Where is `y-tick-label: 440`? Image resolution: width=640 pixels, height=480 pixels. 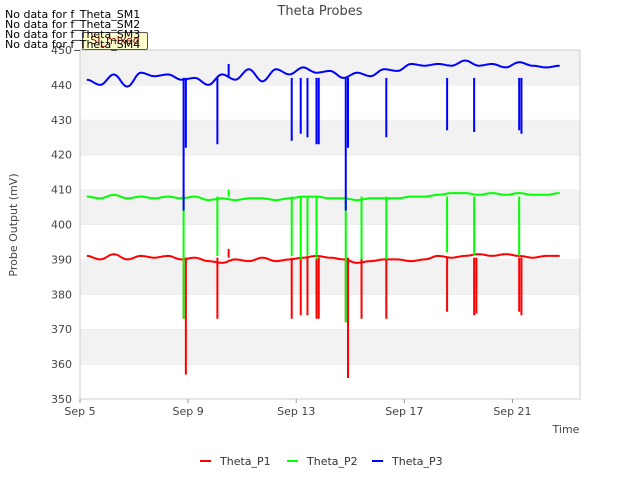
y-tick-label: 440 is located at coordinates (61, 85).